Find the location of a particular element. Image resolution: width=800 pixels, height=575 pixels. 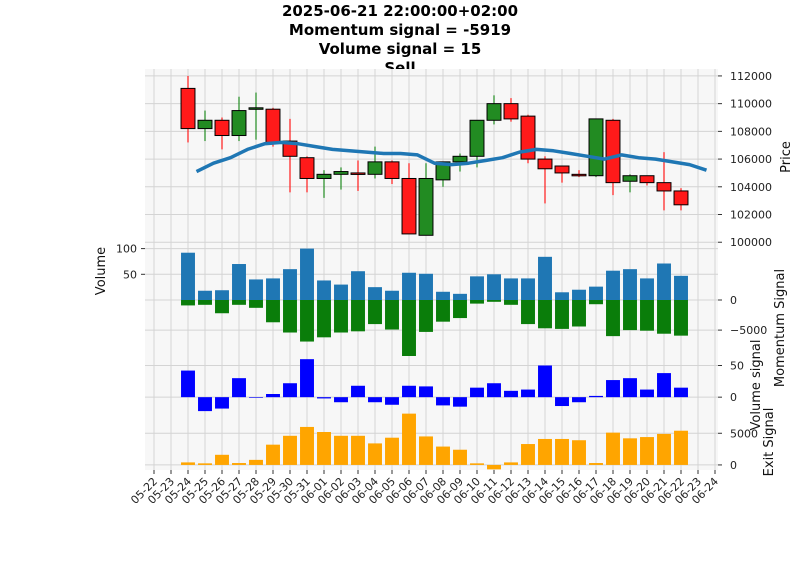

momentum-tick-label: −5000 is located at coordinates (748, 330).